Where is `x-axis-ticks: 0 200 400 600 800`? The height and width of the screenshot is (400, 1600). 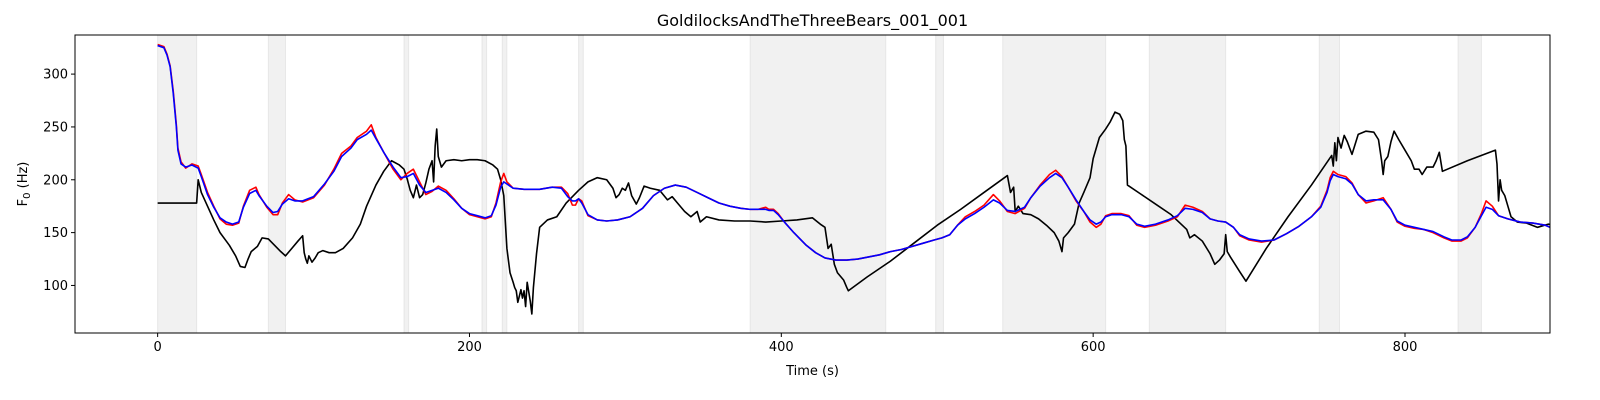
x-axis-ticks: 0 200 400 600 800 is located at coordinates (785, 344).